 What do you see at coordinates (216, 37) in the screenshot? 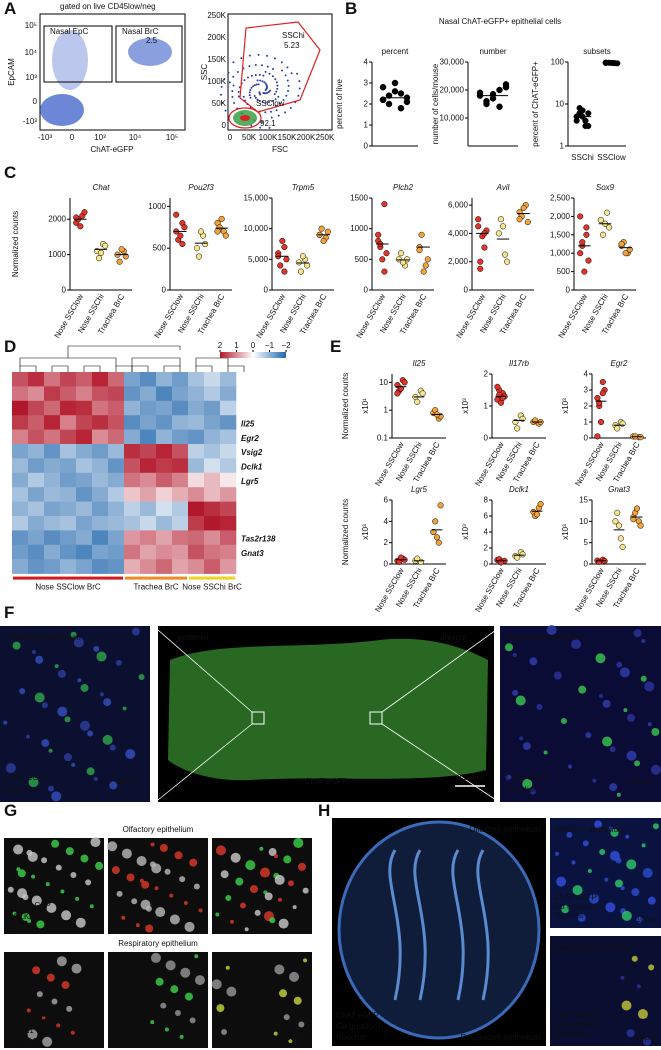
I see `label: 200K` at bounding box center [216, 37].